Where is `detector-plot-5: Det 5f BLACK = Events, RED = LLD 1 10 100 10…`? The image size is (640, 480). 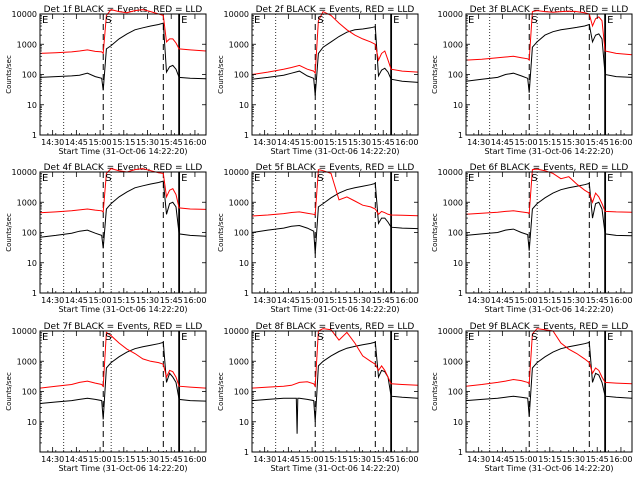 detector-plot-5: Det 5f BLACK = Events, RED = LLD 1 10 100 10… is located at coordinates (318, 238).